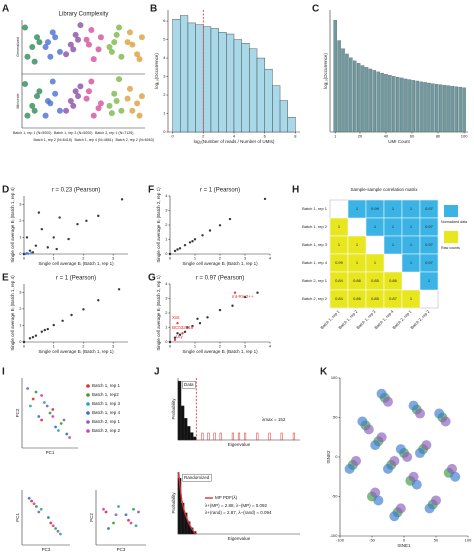  What do you see at coordinates (336, 456) in the screenshot?
I see `y-tick-label: 0` at bounding box center [336, 456].